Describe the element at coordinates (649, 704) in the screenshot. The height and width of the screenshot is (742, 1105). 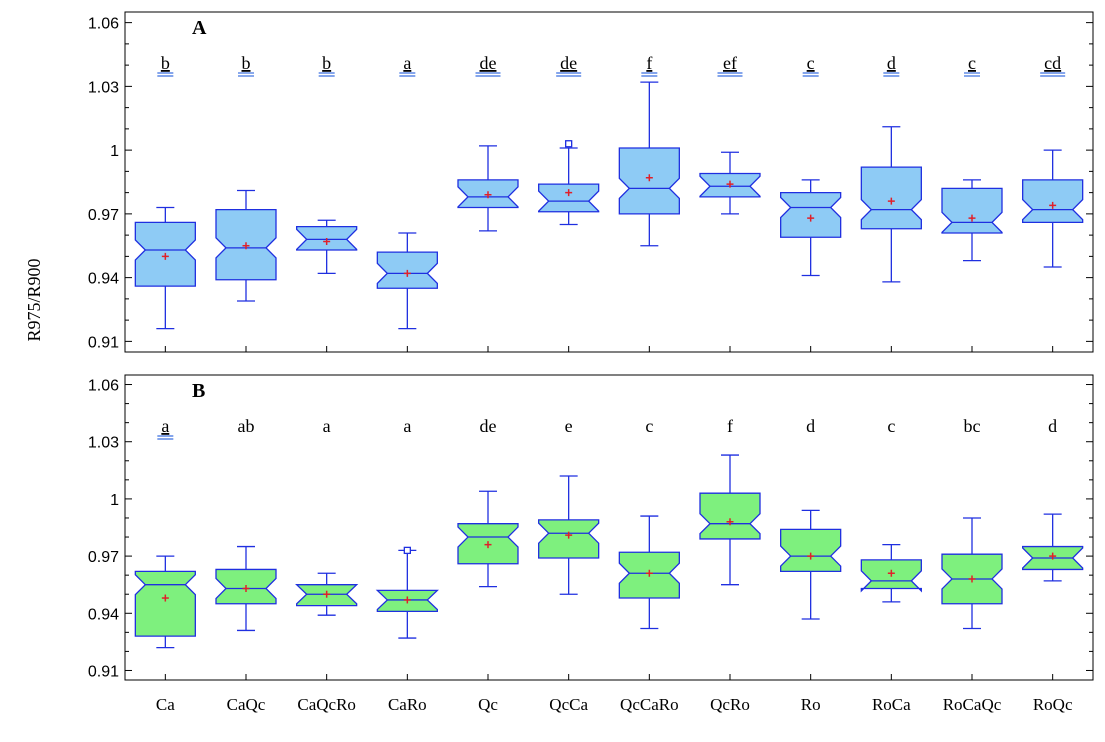
I see `category-label: QcCaRo` at that location.